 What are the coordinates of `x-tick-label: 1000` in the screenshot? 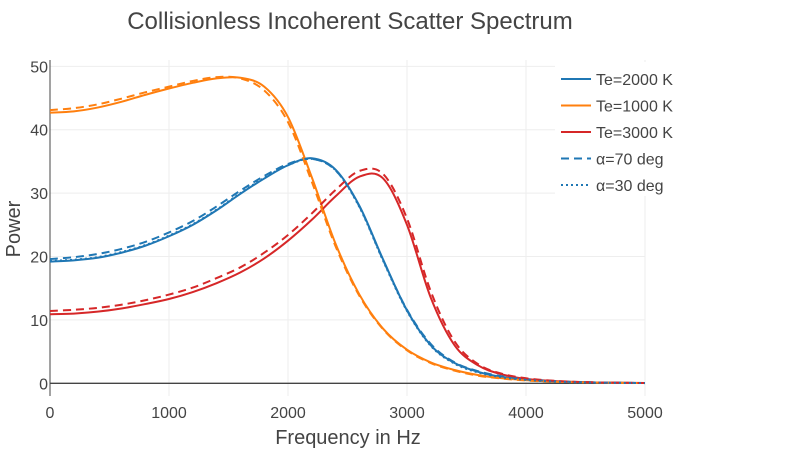 It's located at (169, 413).